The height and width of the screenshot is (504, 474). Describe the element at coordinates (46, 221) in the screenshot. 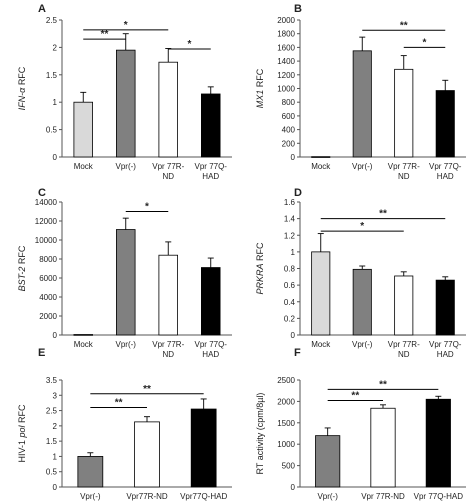

I see `y-tick-label: 12000` at that location.